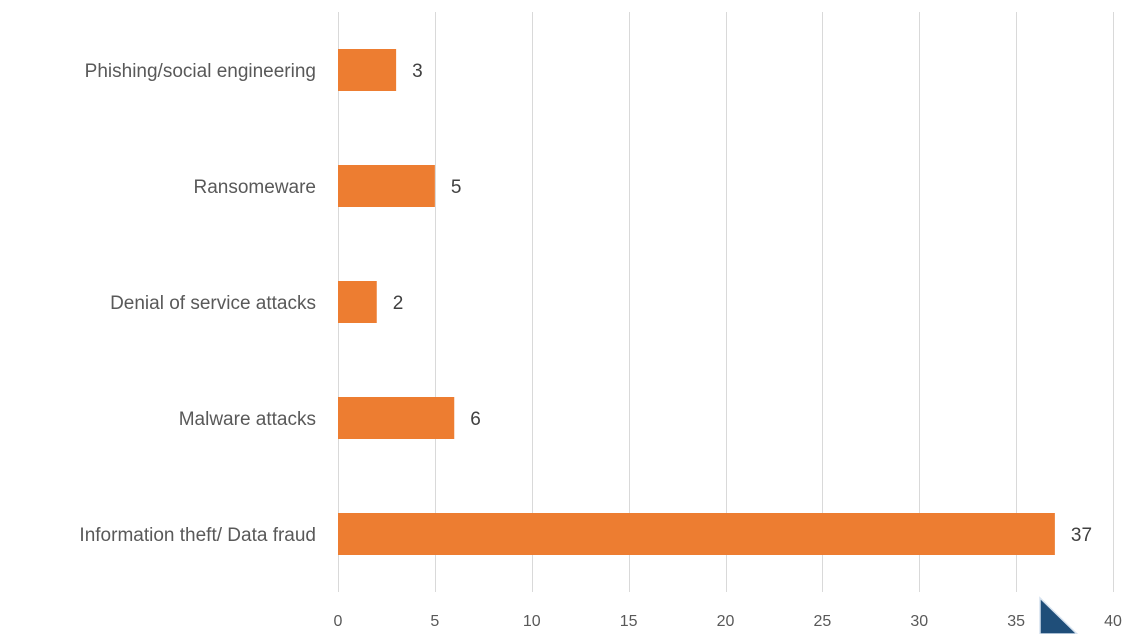  I want to click on x-tick-label: 0, so click(338, 621).